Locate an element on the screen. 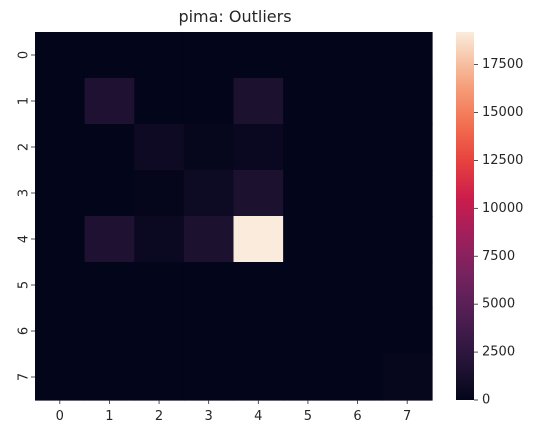 The image size is (537, 435). x-tick-label: 6 is located at coordinates (357, 416).